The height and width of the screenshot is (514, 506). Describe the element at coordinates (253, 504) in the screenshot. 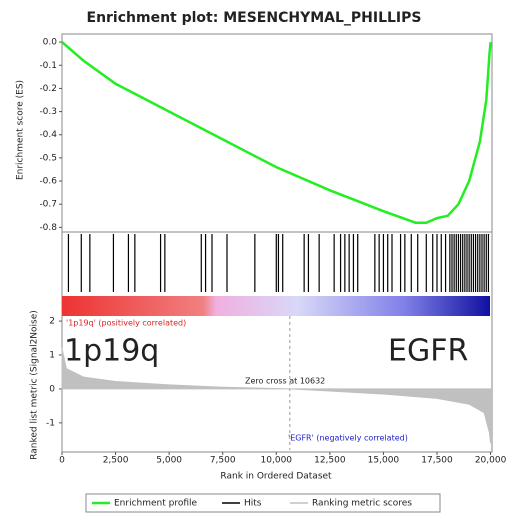

I see `legend-label: Hits` at that location.